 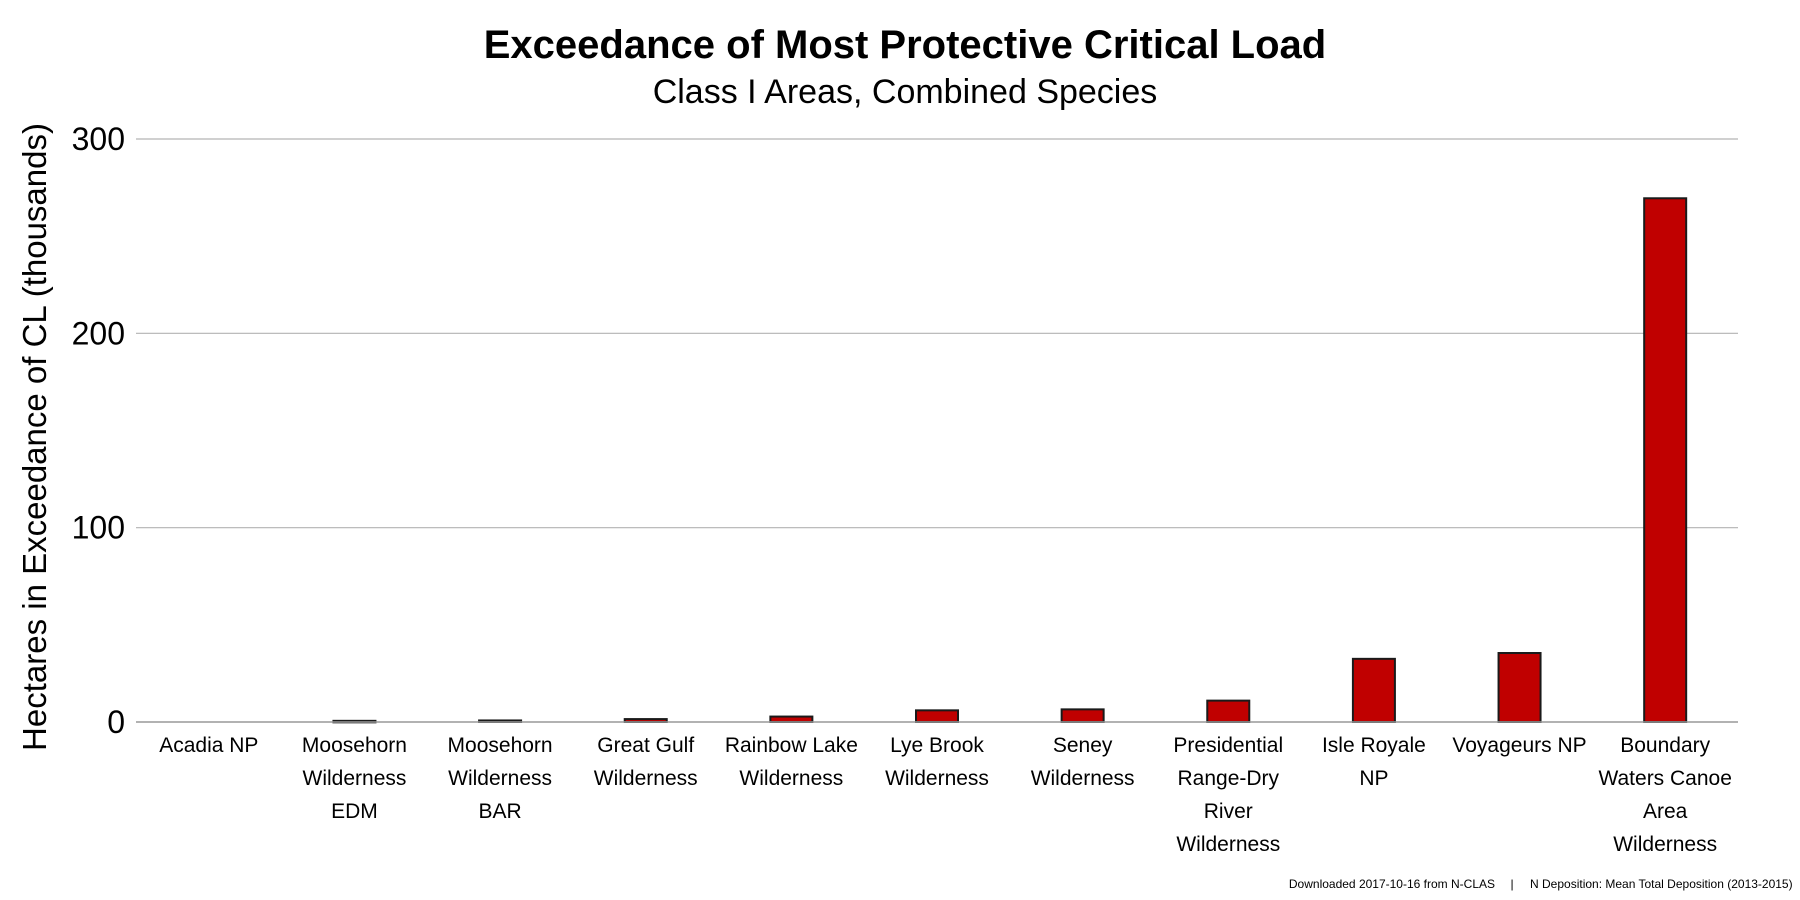 I want to click on x-tick-label-line: Waters Canoe, so click(x=1664, y=778).